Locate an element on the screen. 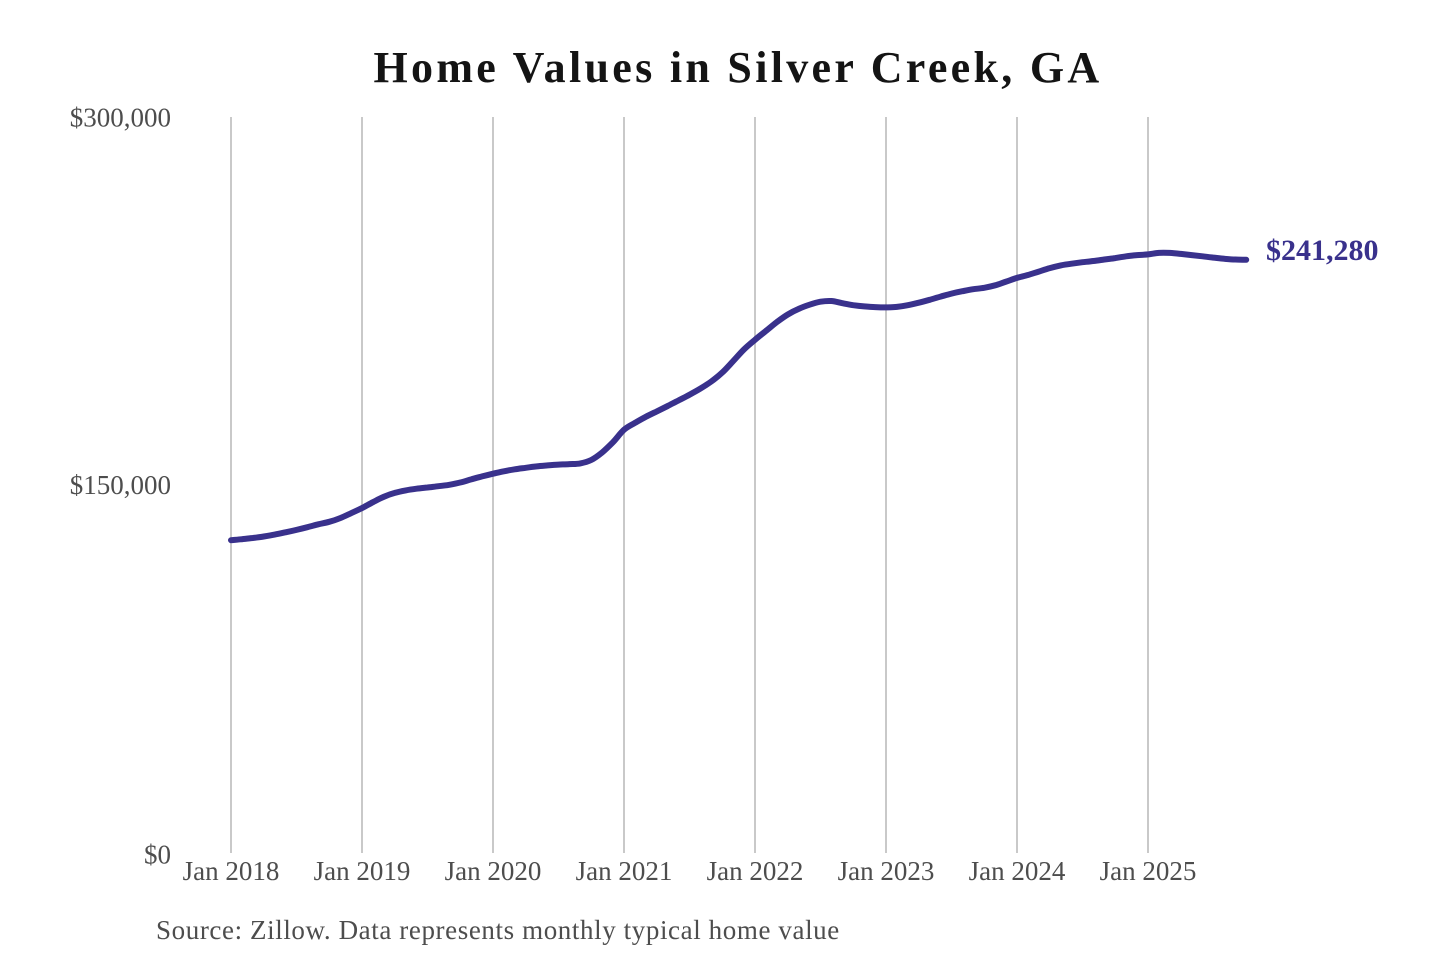 This screenshot has height=960, width=1440. svg-text: $300,000 is located at coordinates (120, 118).